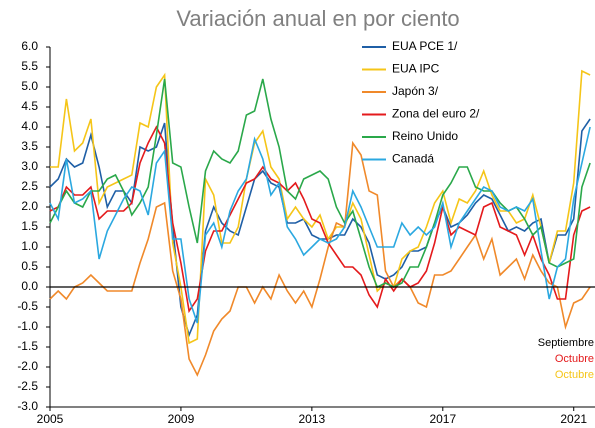  I want to click on y-tick-label: 2.5, so click(29, 186).